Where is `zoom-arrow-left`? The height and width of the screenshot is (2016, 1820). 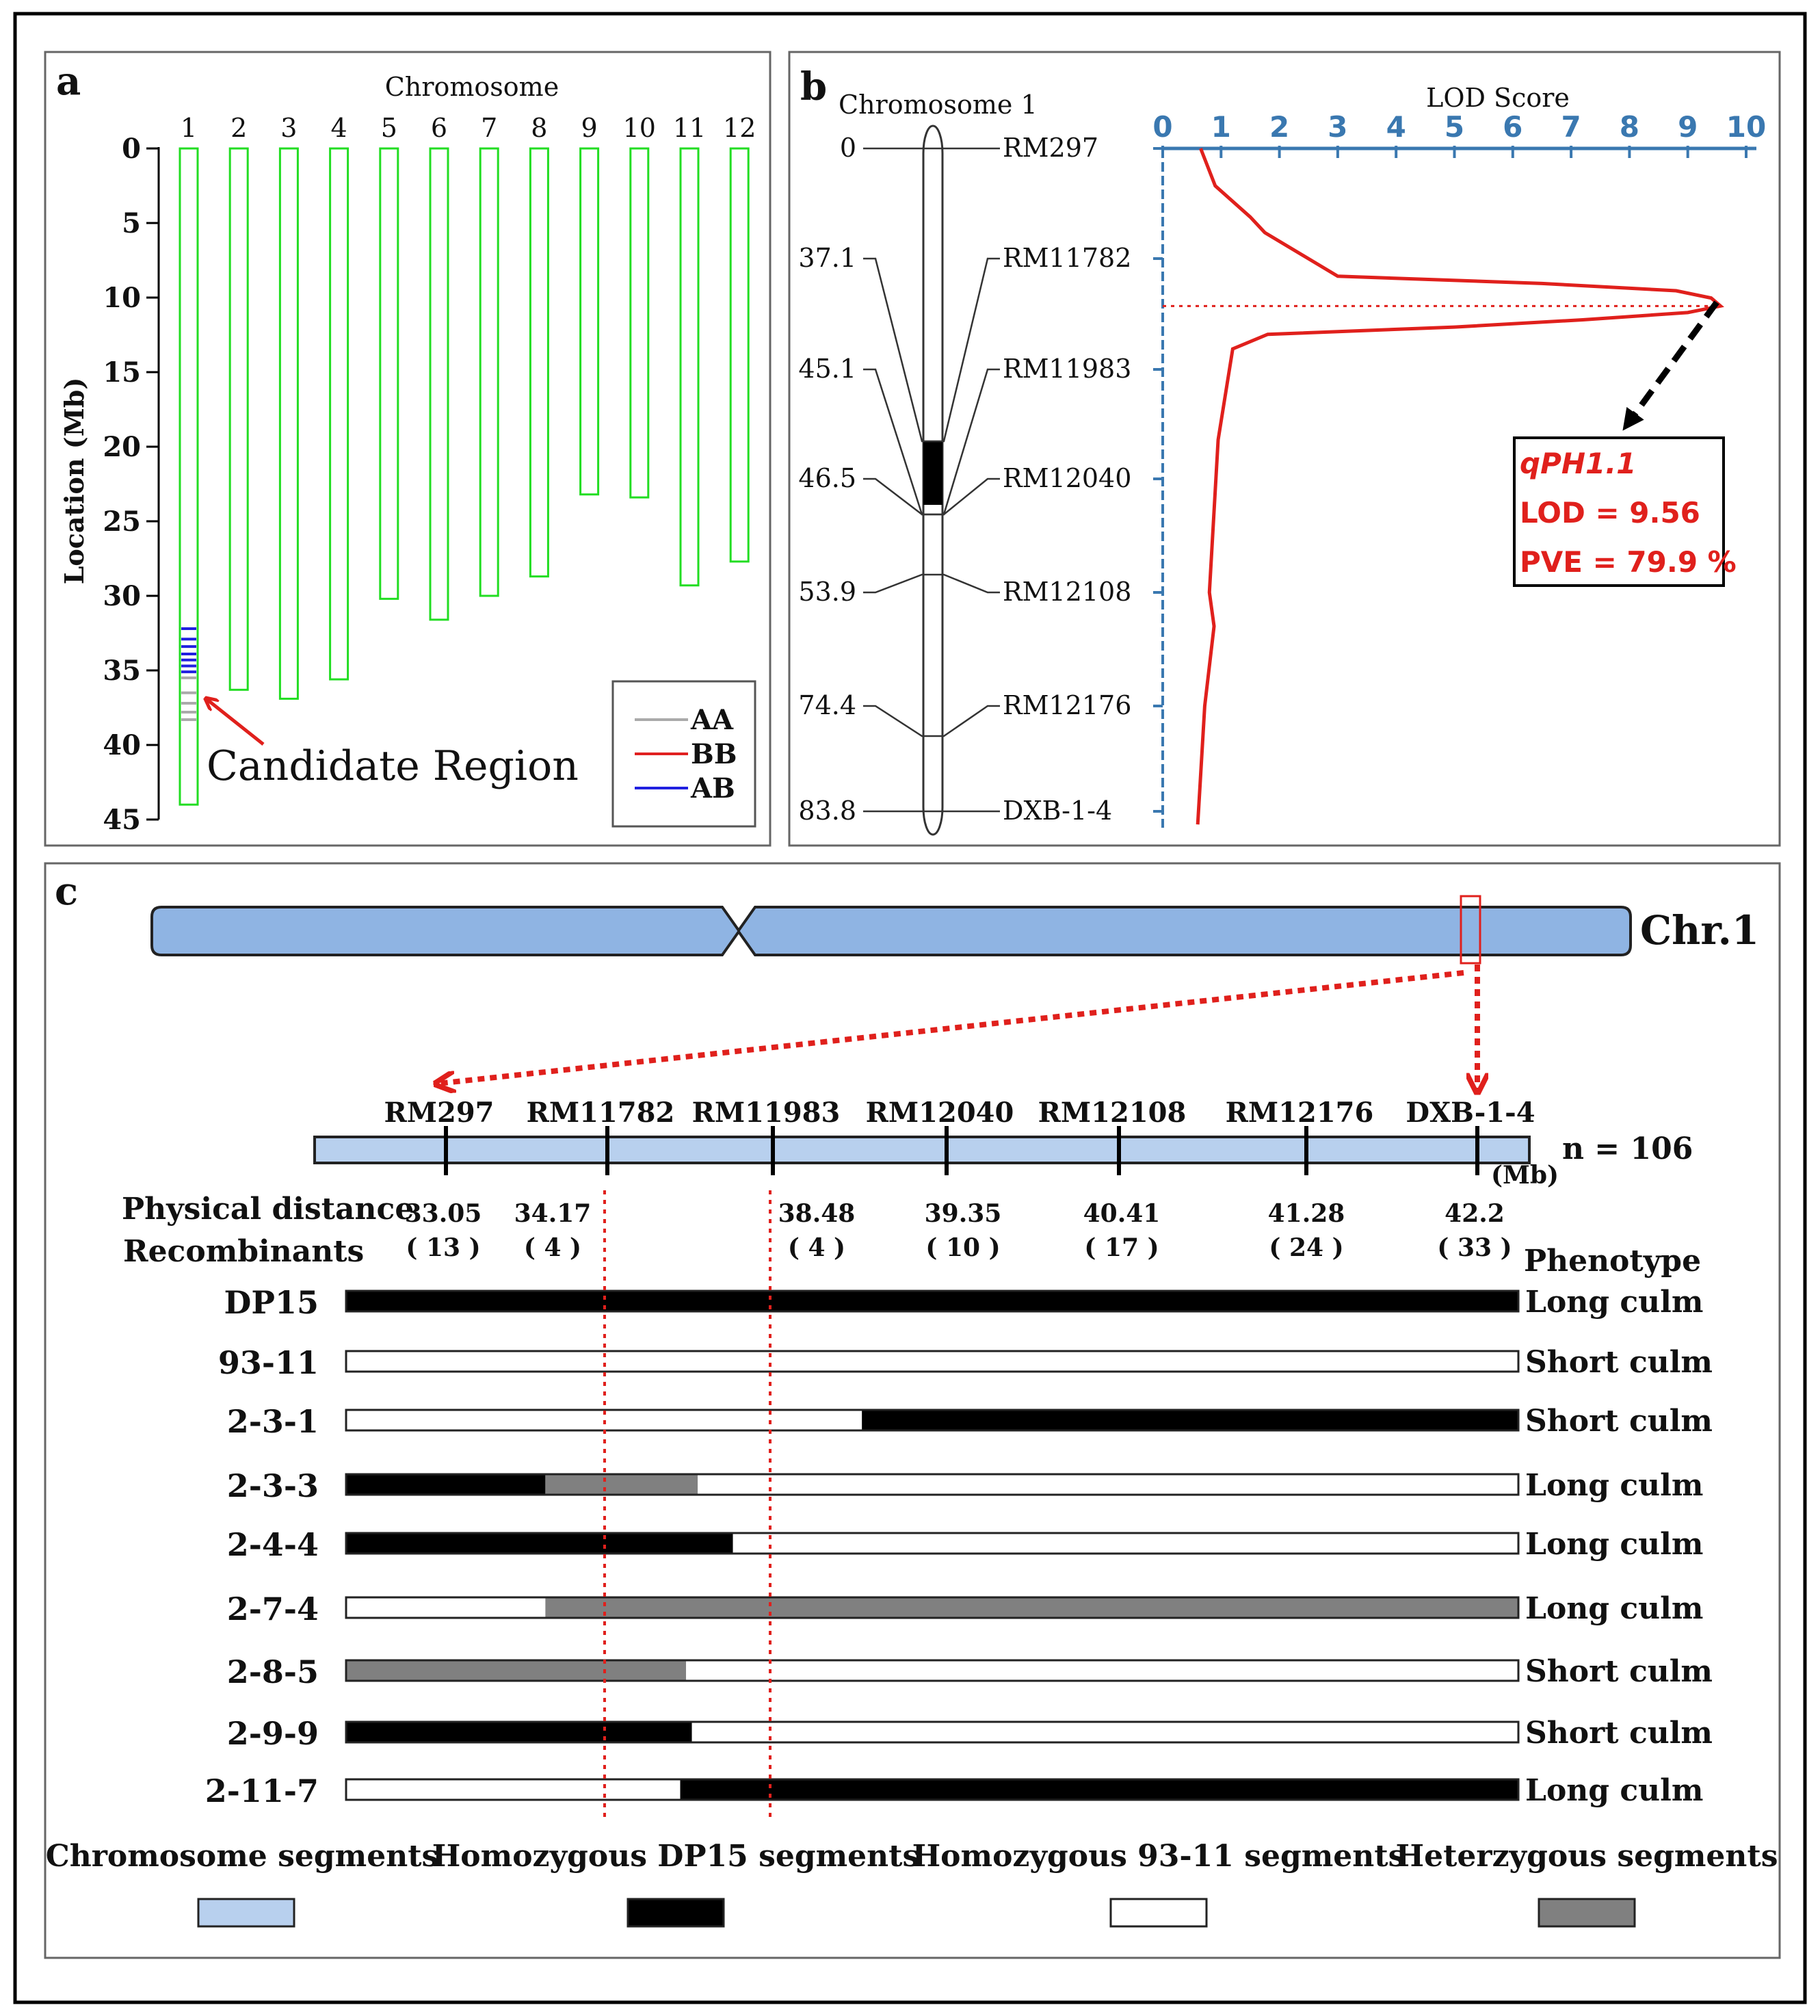 zoom-arrow-left is located at coordinates (951, 1027).